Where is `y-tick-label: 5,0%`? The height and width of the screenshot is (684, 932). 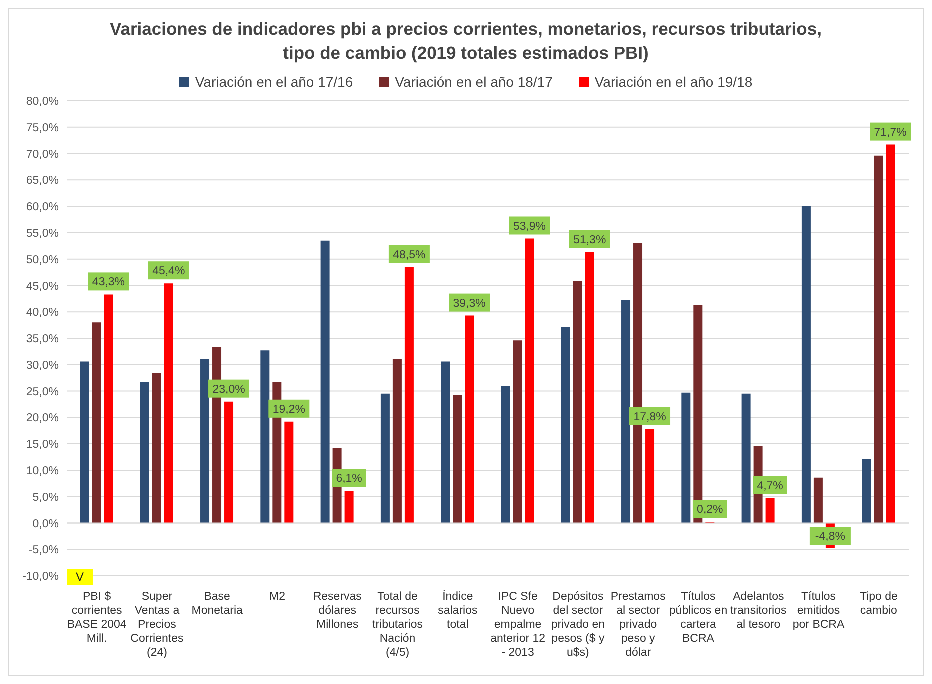
y-tick-label: 5,0% is located at coordinates (45, 498).